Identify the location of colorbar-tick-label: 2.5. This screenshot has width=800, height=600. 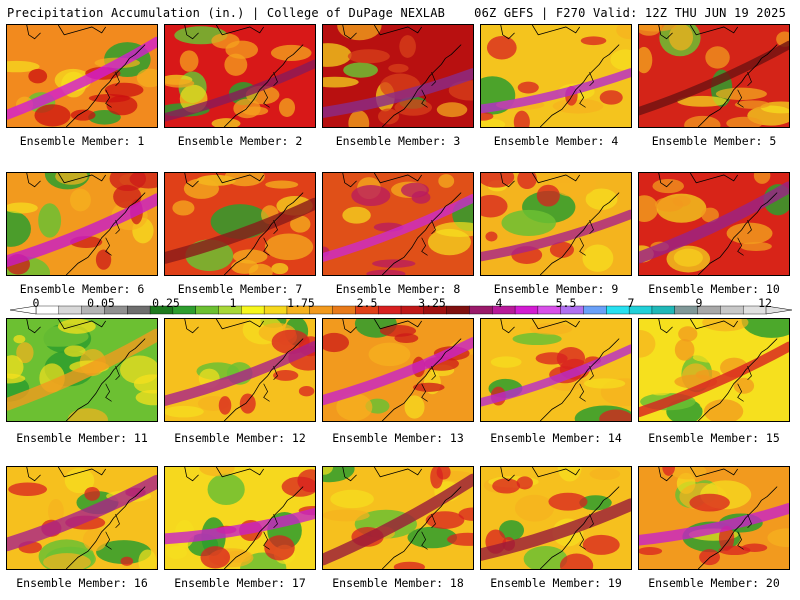
(367, 303).